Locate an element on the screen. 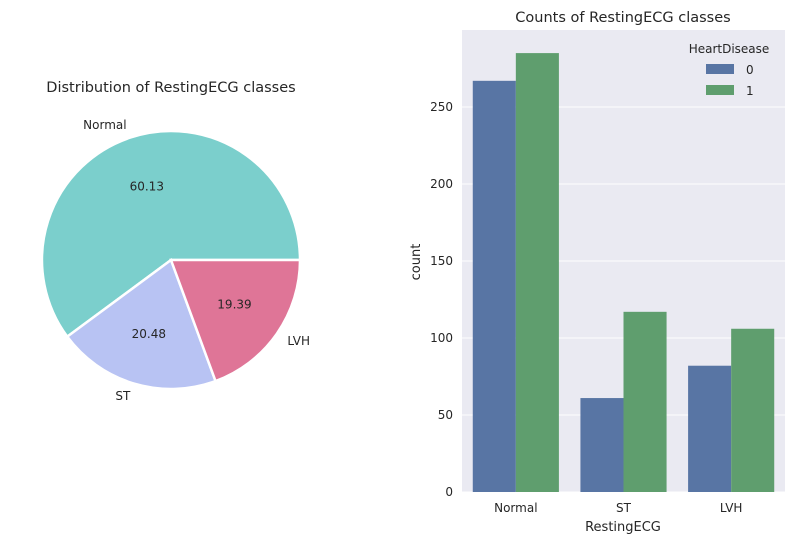 The width and height of the screenshot is (795, 545). x-tick-label: Normal is located at coordinates (515, 508).